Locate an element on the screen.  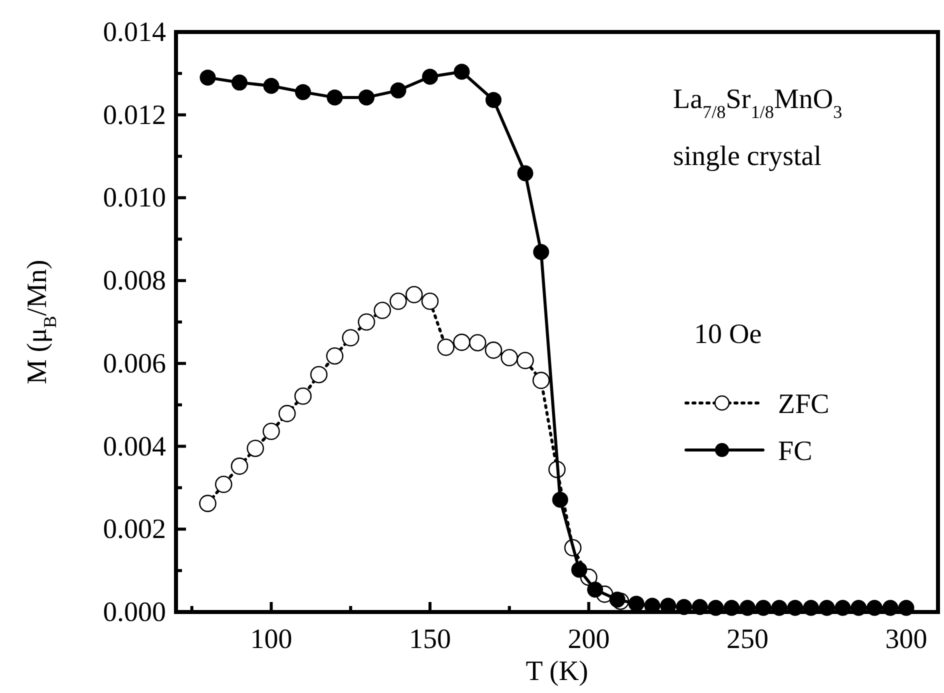
y-tick-label: 0.002 is located at coordinates (134, 530).